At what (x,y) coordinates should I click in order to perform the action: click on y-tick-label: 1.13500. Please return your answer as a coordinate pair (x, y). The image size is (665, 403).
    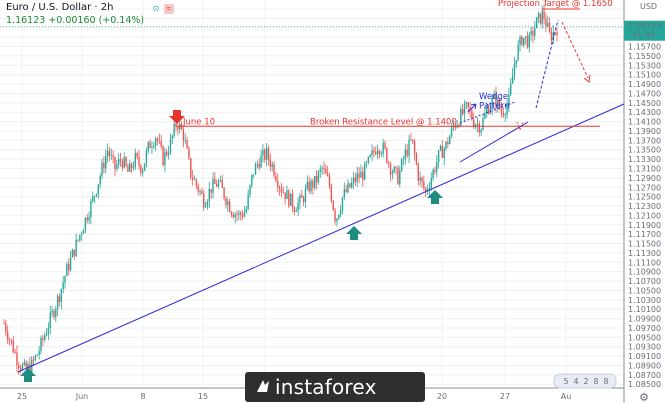
    Looking at the image, I should click on (644, 150).